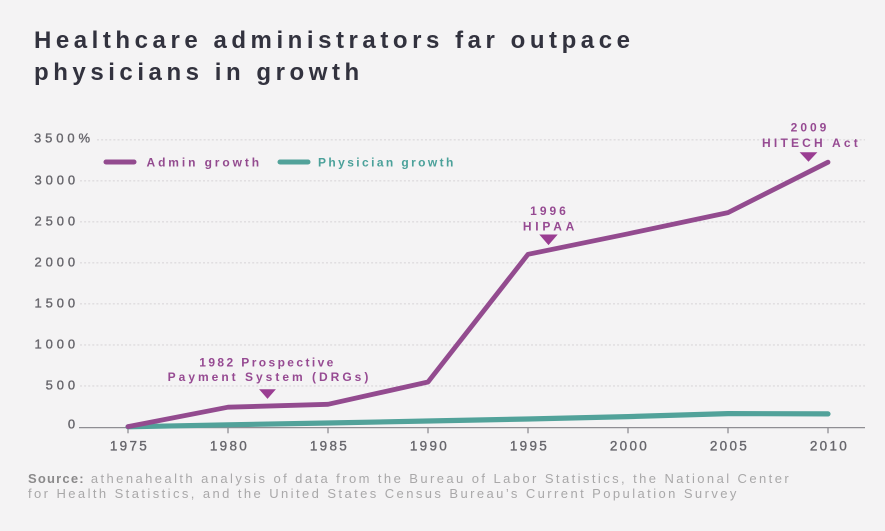 The image size is (885, 531). What do you see at coordinates (56, 179) in the screenshot?
I see `svg-text: 3000` at bounding box center [56, 179].